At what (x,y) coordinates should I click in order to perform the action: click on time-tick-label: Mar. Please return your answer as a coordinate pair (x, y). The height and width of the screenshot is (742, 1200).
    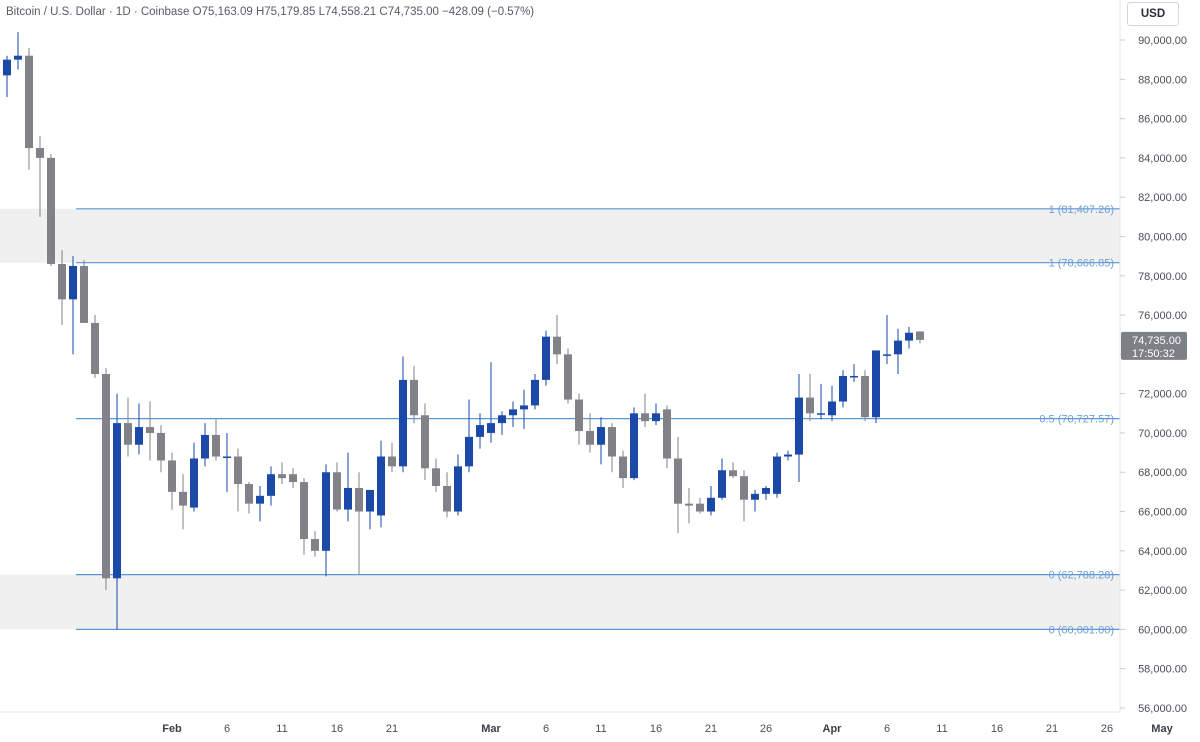
    Looking at the image, I should click on (491, 729).